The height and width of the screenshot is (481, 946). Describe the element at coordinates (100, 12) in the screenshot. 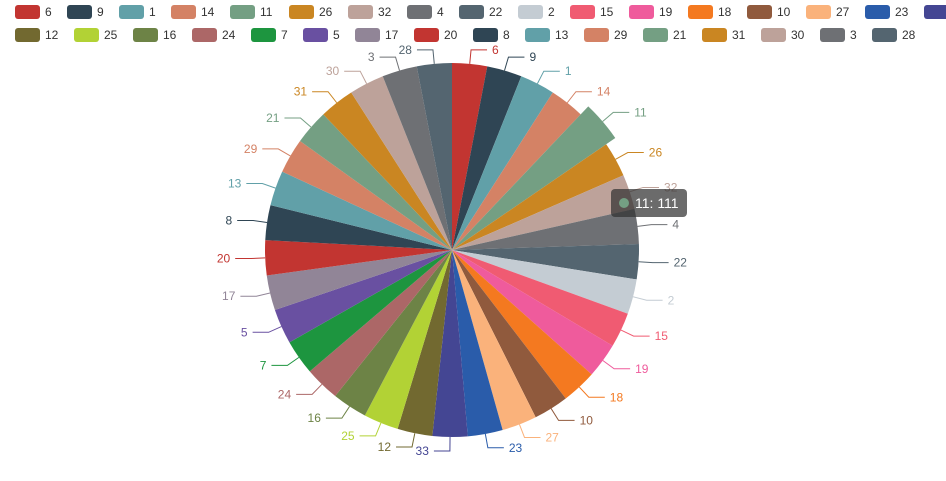

I see `legend-label: 9` at that location.